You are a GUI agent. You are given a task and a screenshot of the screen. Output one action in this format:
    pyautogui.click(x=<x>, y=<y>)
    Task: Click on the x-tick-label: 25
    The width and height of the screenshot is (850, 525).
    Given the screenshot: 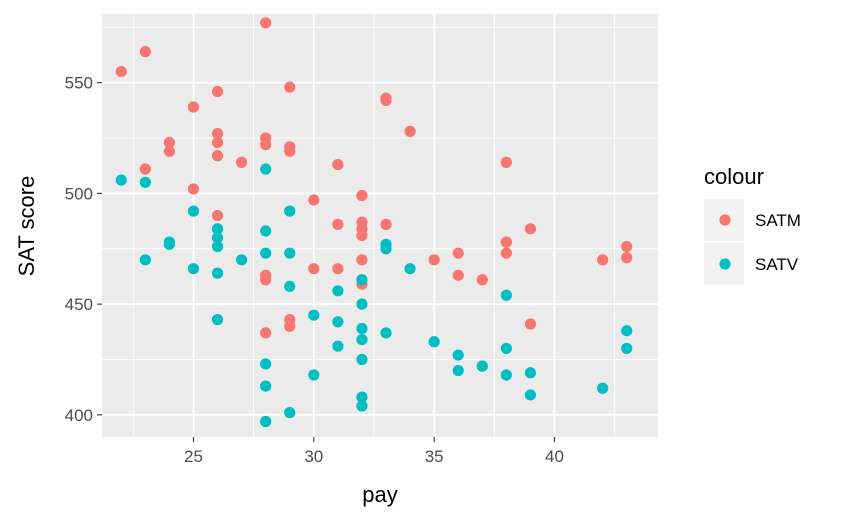 What is the action you would take?
    pyautogui.click(x=193, y=456)
    